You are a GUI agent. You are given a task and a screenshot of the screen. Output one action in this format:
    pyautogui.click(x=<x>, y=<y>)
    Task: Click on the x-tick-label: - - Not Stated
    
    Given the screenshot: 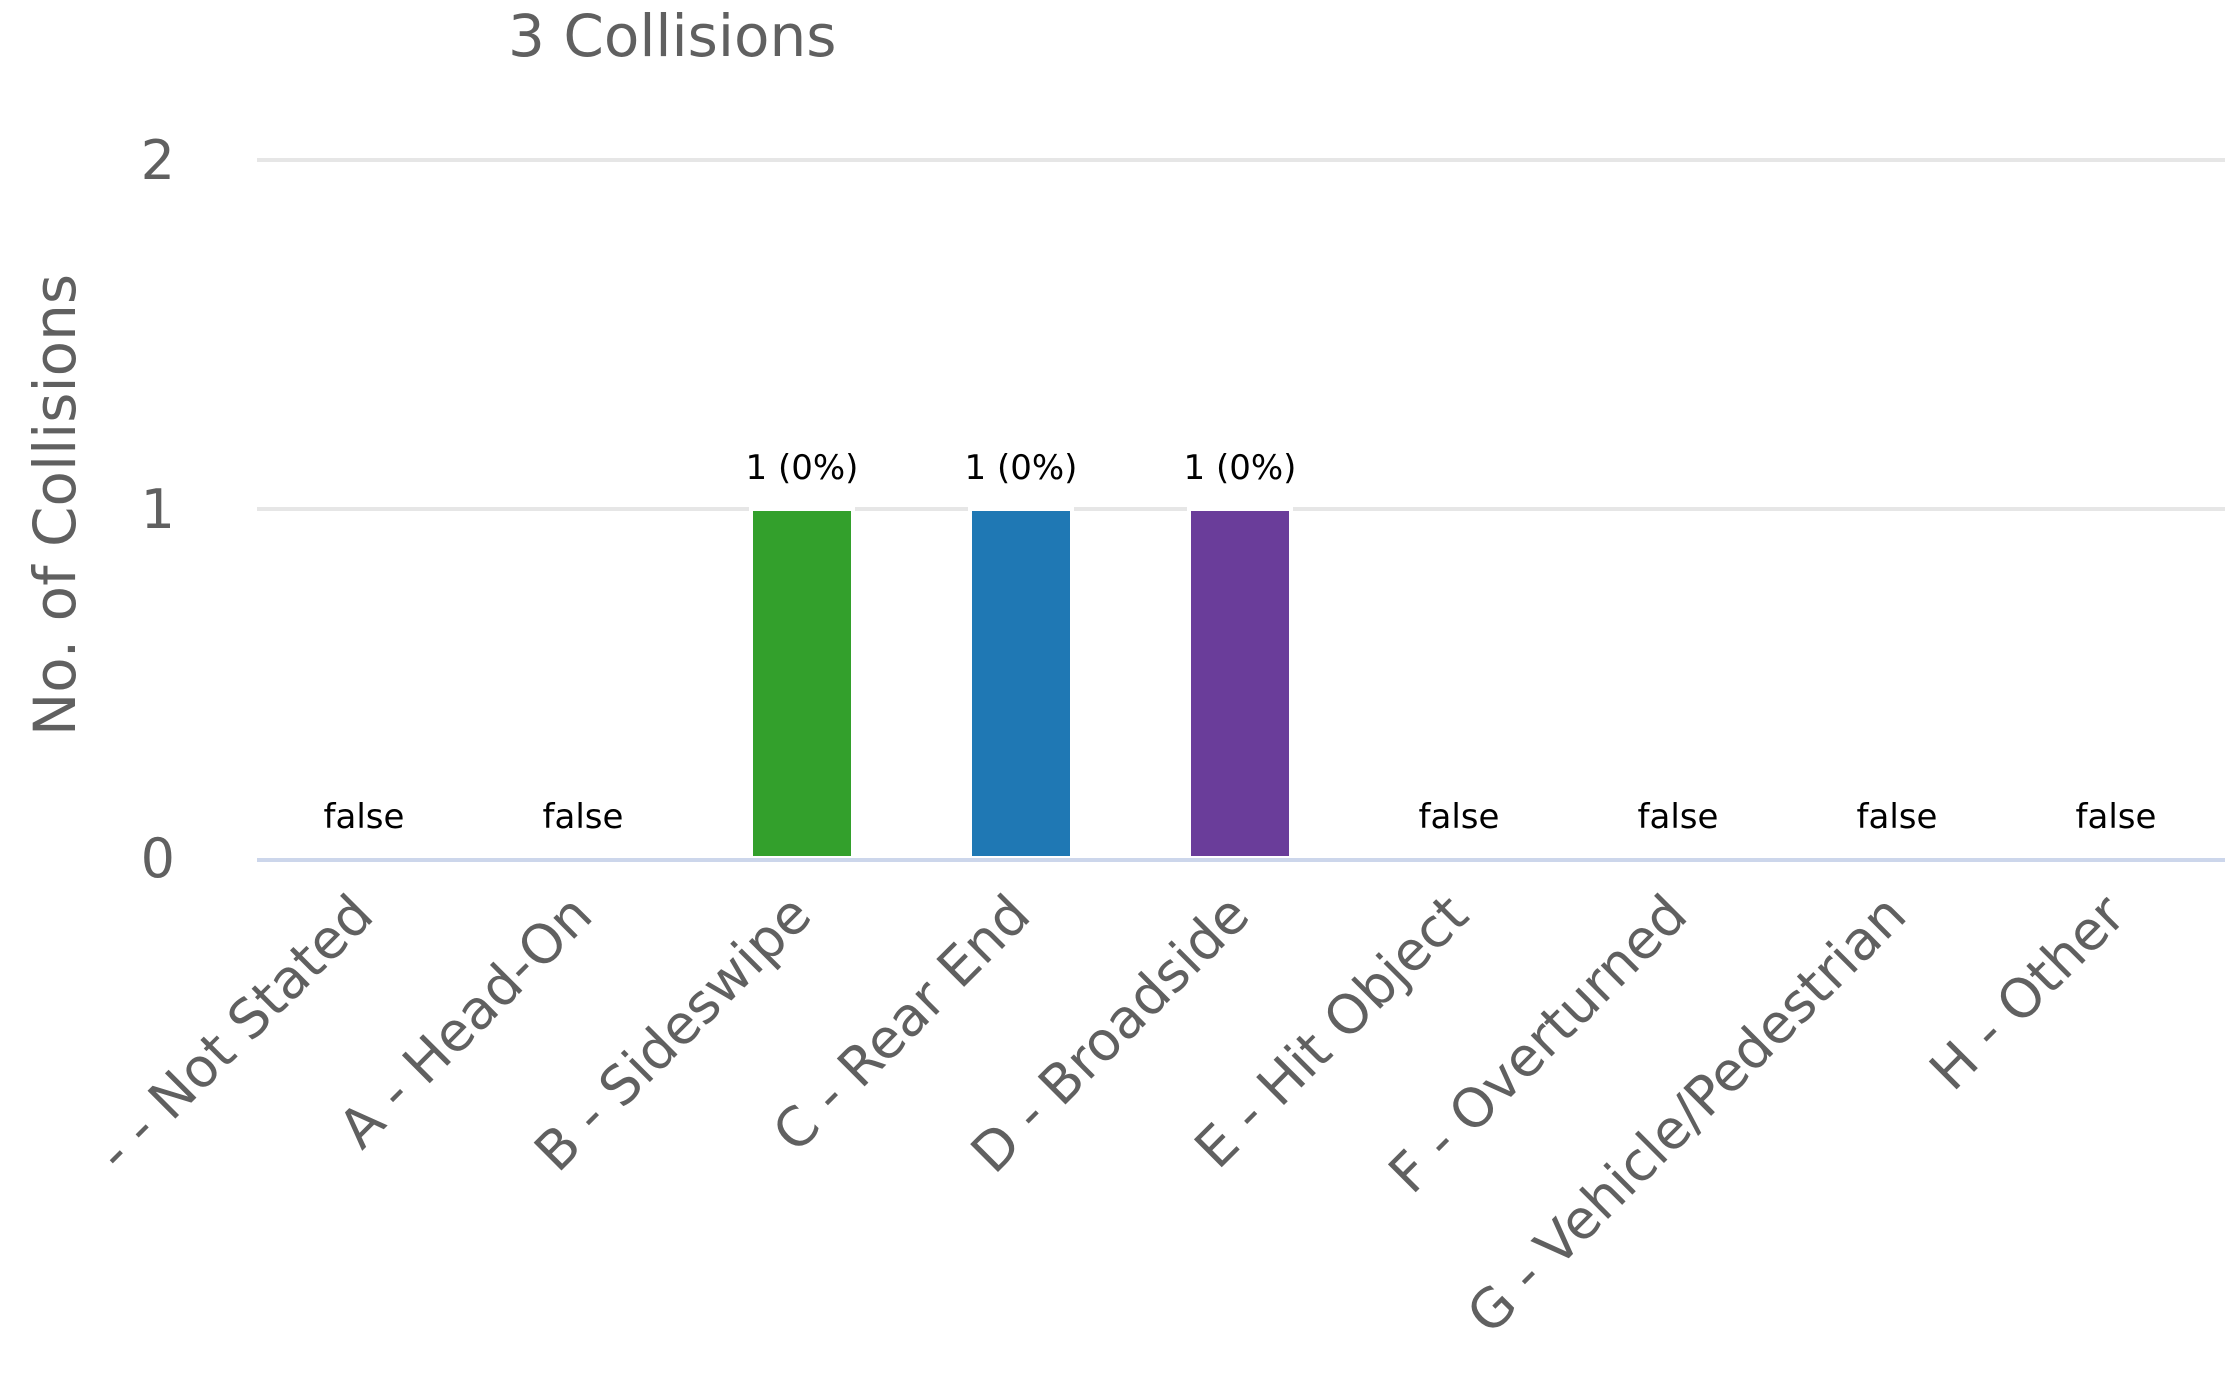 What is the action you would take?
    pyautogui.click(x=234, y=1033)
    